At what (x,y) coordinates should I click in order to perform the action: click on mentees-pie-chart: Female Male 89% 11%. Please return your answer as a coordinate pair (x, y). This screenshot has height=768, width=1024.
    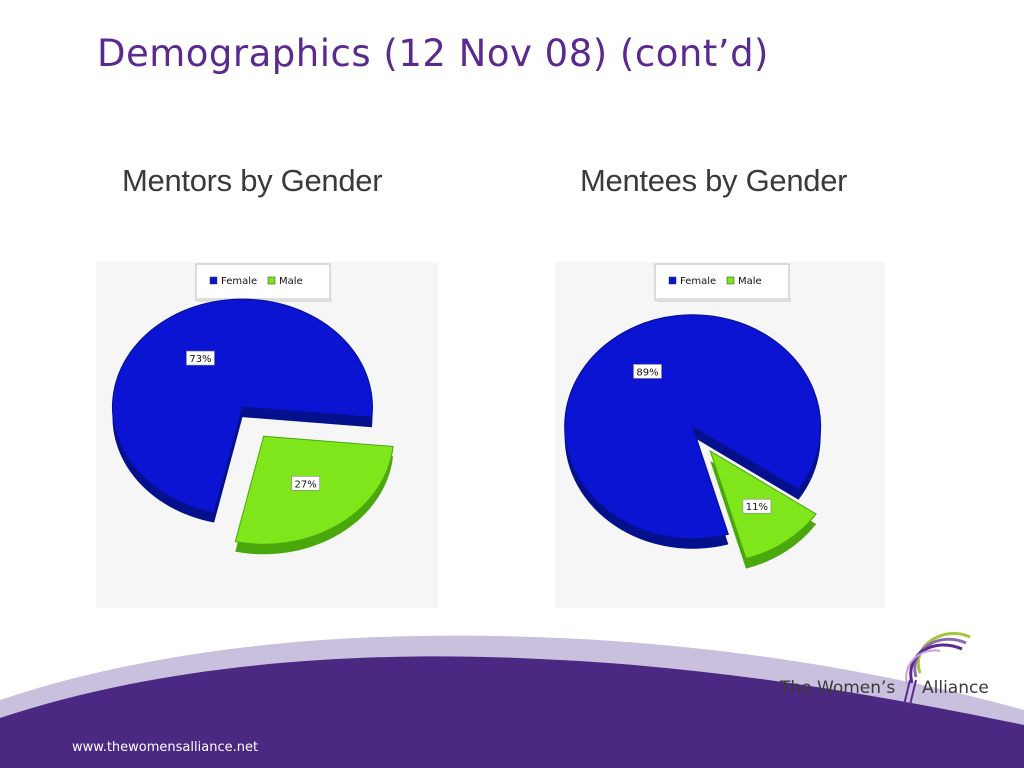
    Looking at the image, I should click on (720, 435).